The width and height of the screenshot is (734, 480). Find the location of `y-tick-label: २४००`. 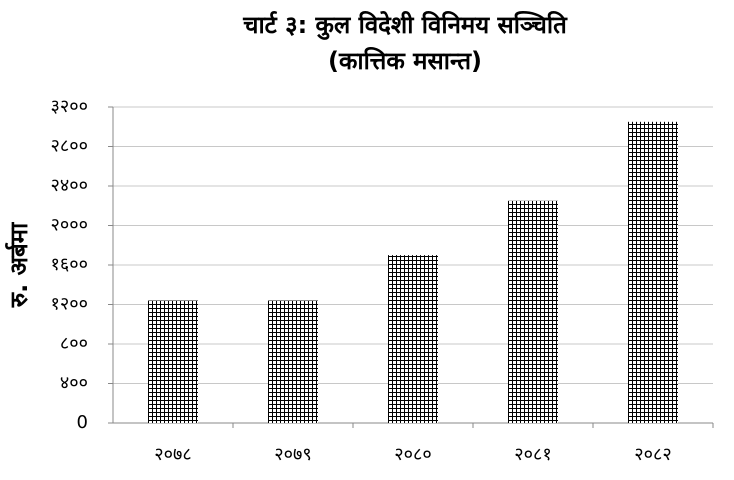

y-tick-label: २४०० is located at coordinates (69, 185).